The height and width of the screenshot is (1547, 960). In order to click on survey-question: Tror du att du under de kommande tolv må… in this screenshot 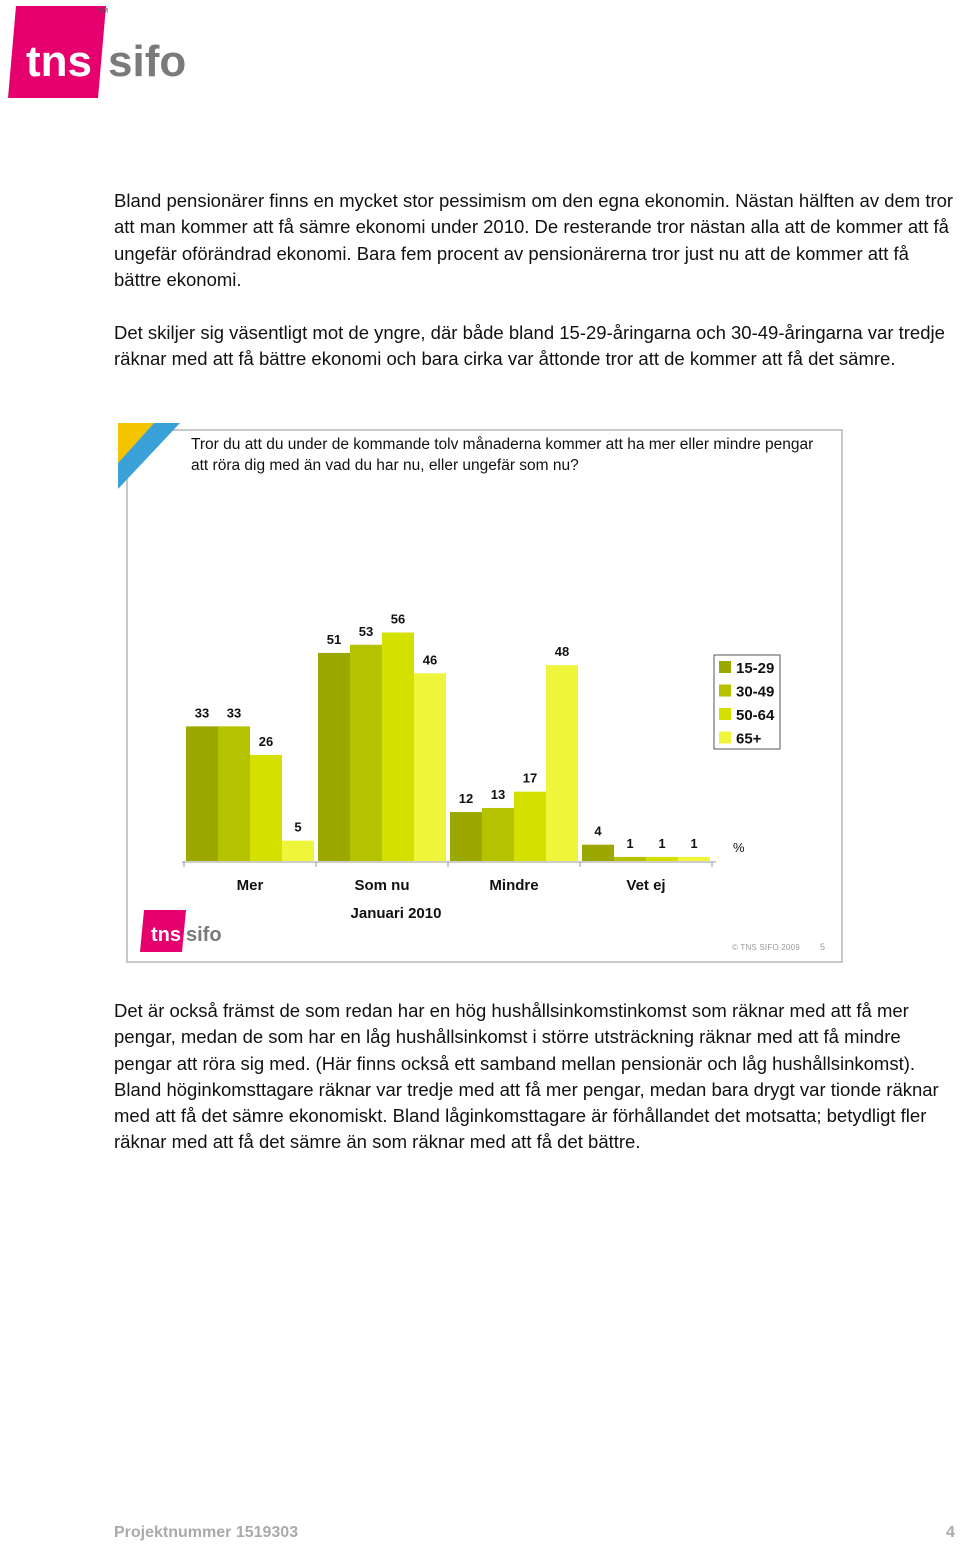, I will do `click(502, 455)`.